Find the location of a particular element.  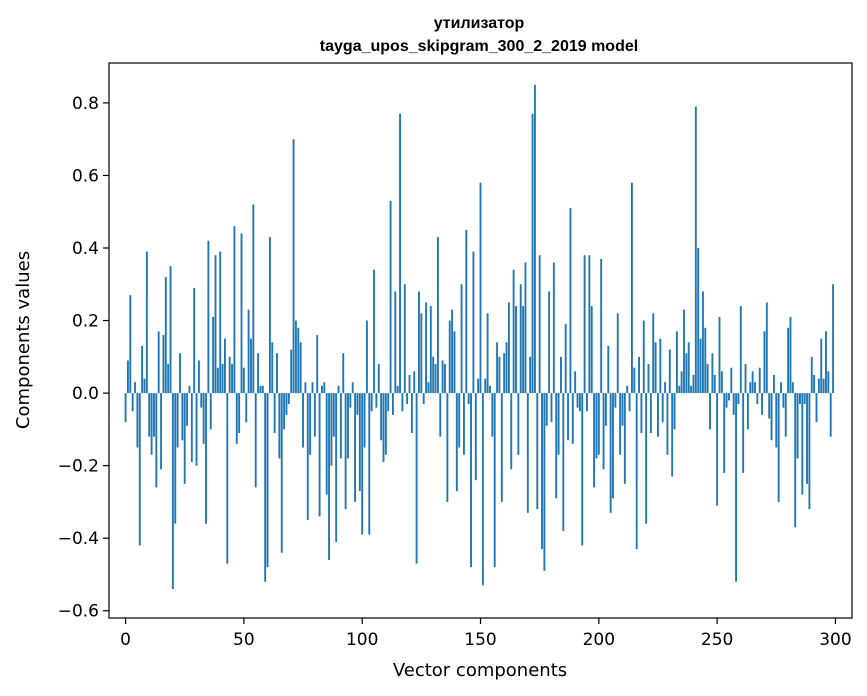

x-axis: 0 50 100 150 200 250 300 is located at coordinates (486, 634).